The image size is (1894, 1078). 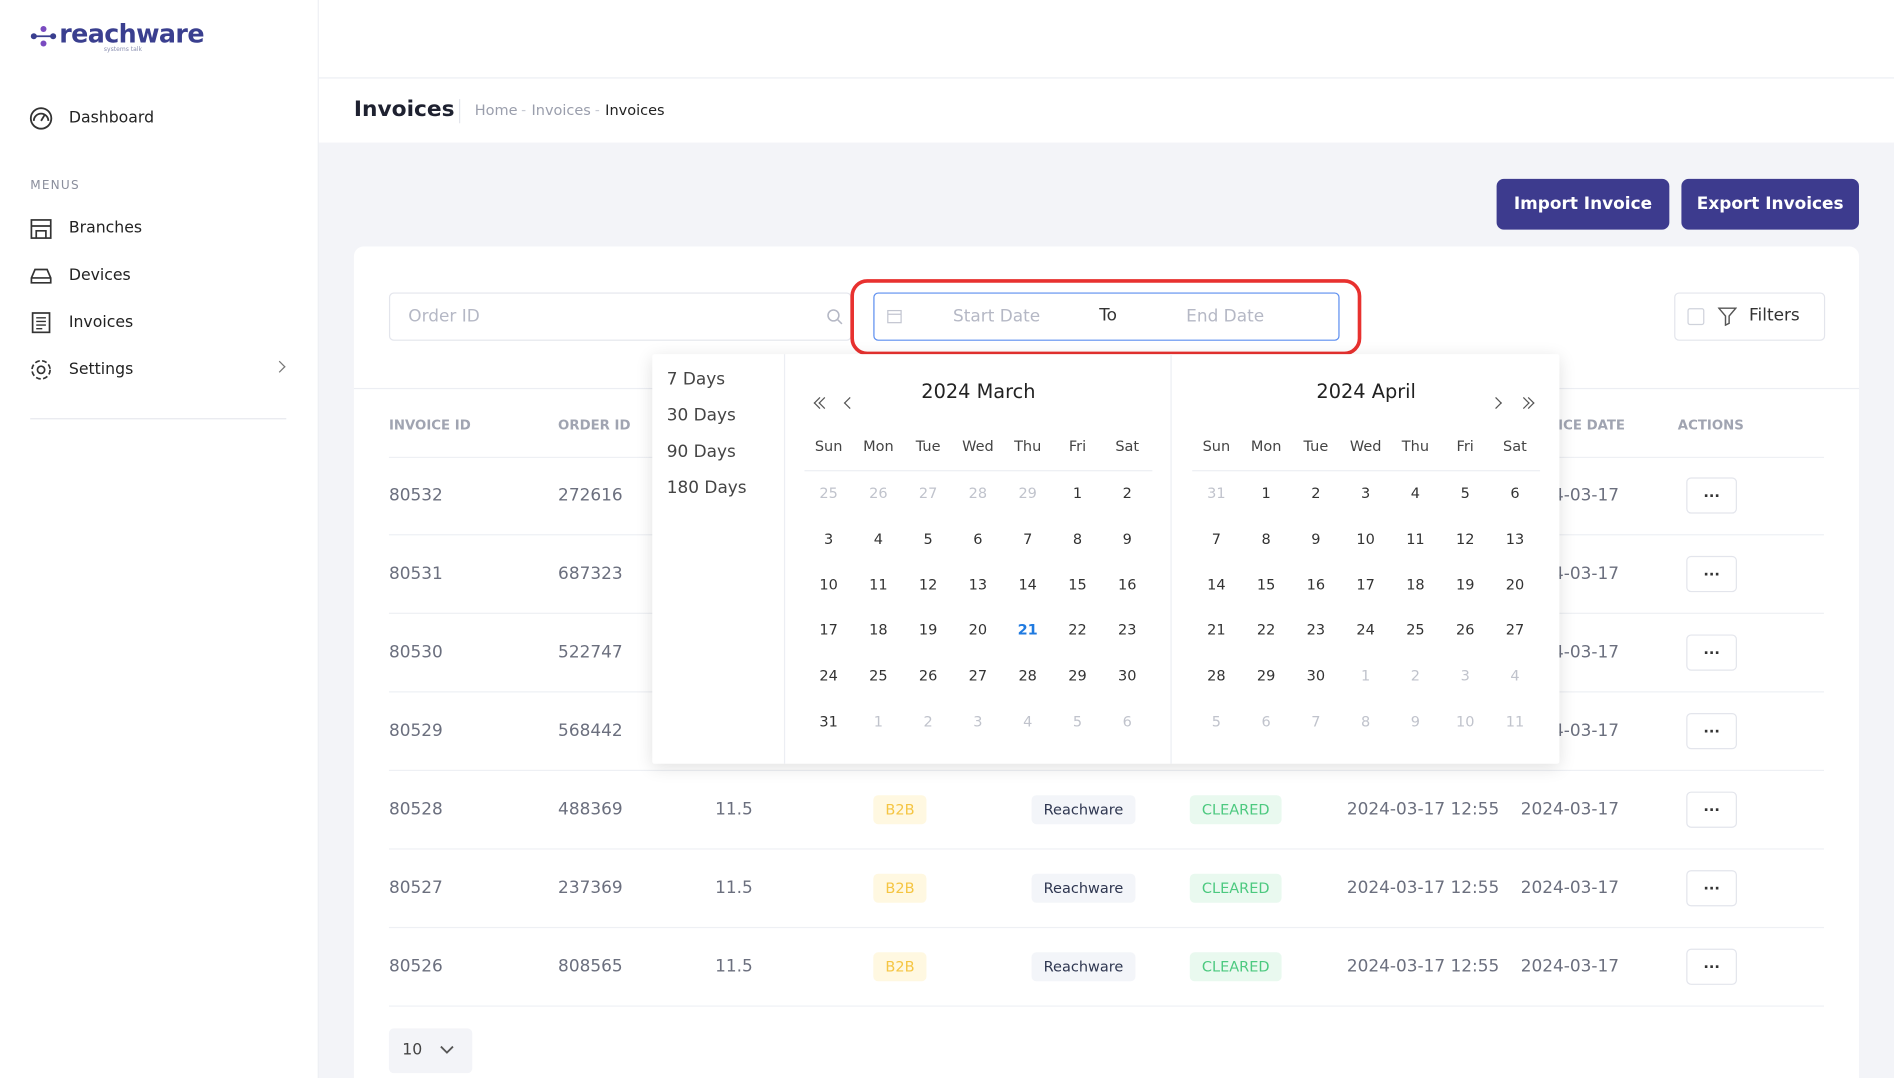 What do you see at coordinates (111, 118) in the screenshot?
I see `nav-item: Dashboard` at bounding box center [111, 118].